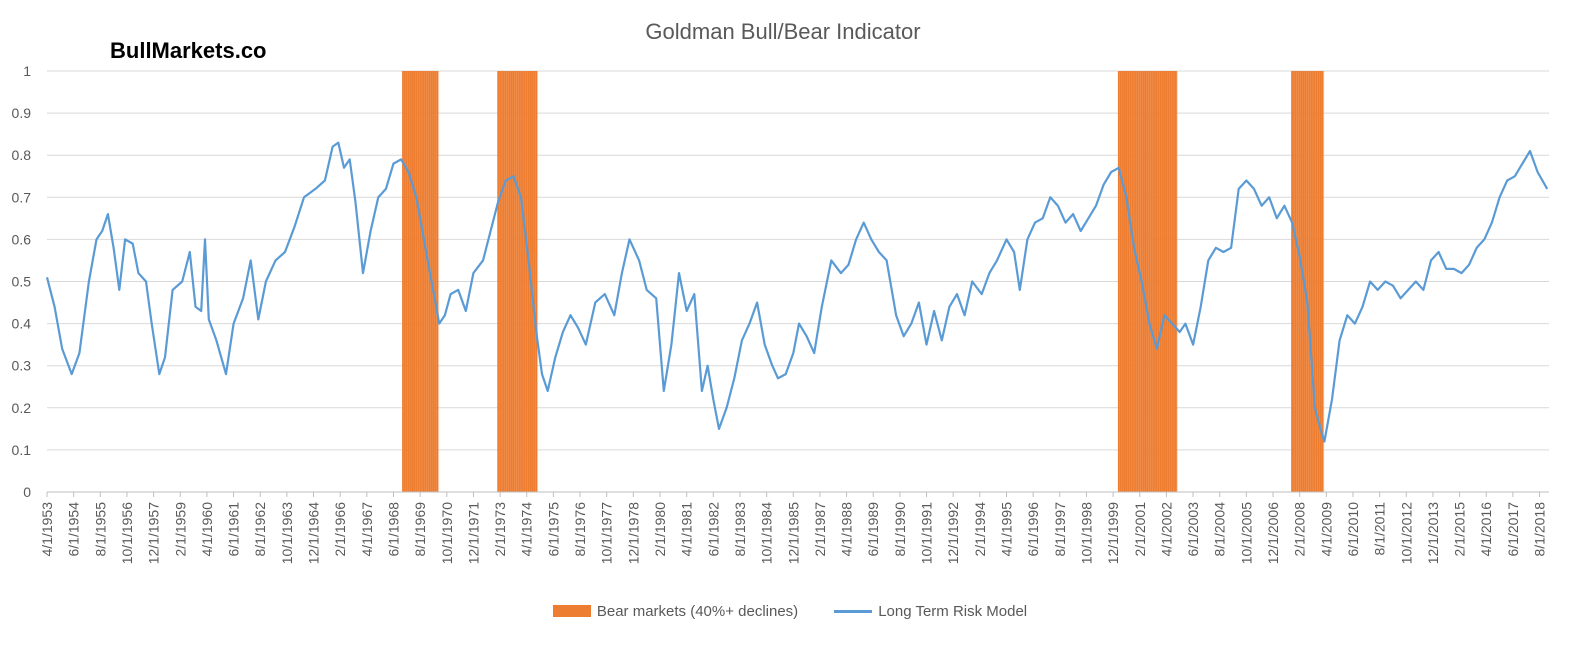 The image size is (1580, 645). Describe the element at coordinates (22, 155) in the screenshot. I see `y-tick-label: 0.8` at that location.